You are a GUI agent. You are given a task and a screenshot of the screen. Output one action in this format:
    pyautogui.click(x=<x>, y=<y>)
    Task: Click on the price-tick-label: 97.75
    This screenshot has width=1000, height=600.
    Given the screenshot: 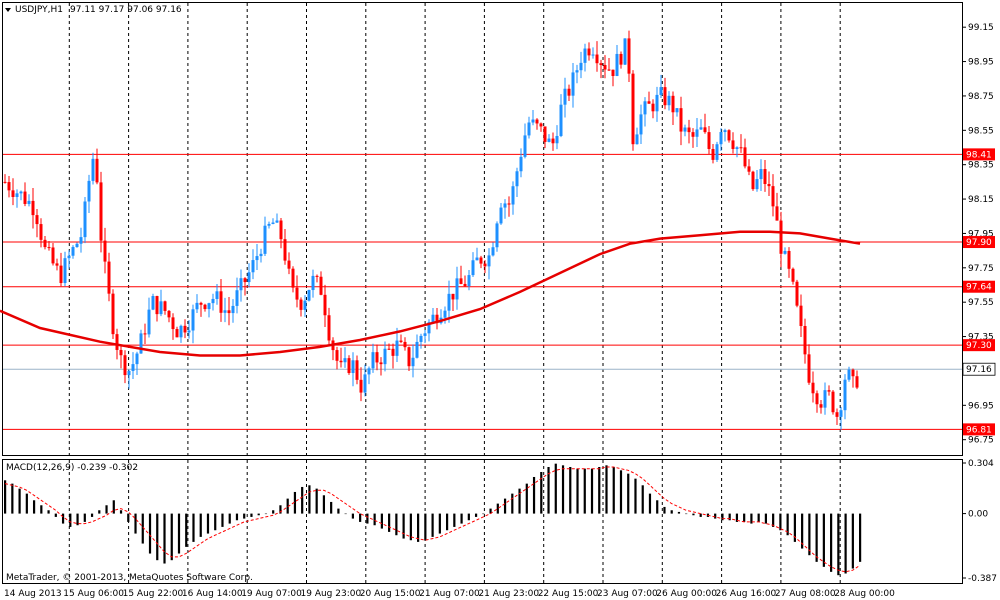 What is the action you would take?
    pyautogui.click(x=981, y=269)
    